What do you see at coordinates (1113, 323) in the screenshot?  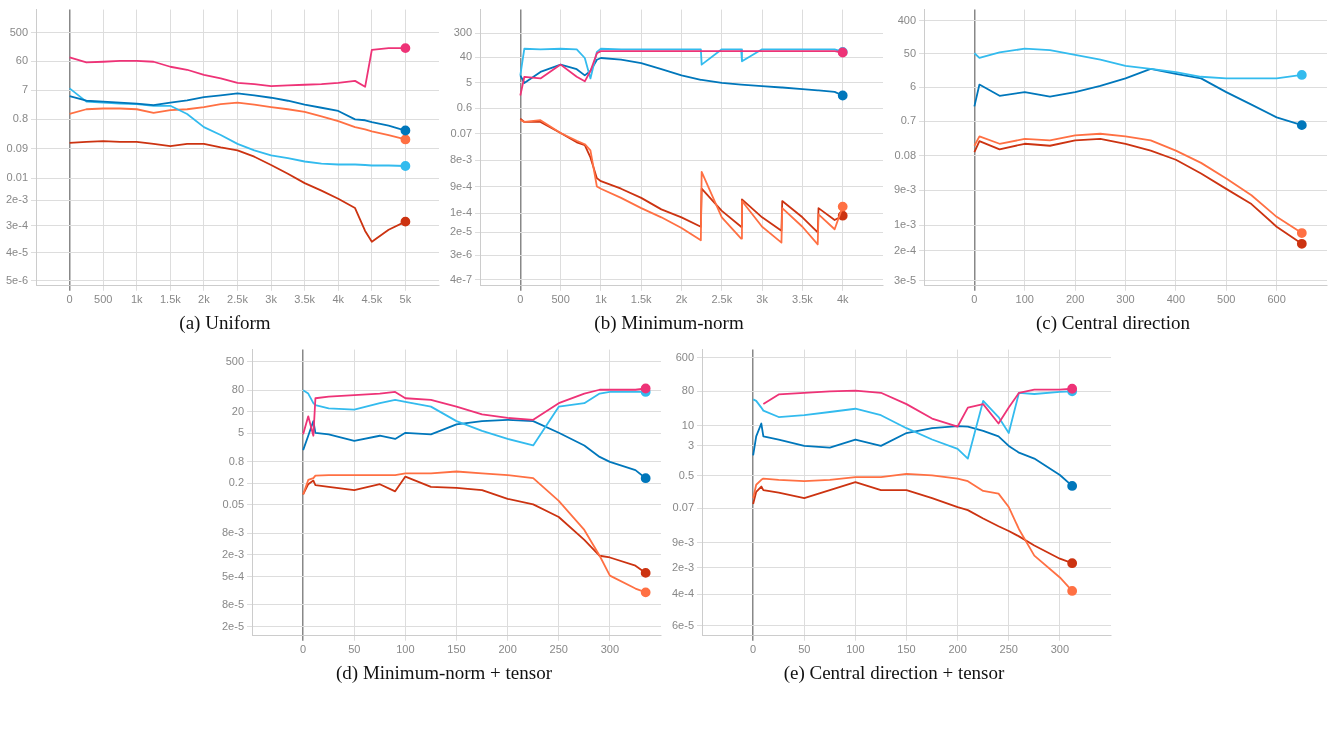 I see `text: (c) Central direction` at bounding box center [1113, 323].